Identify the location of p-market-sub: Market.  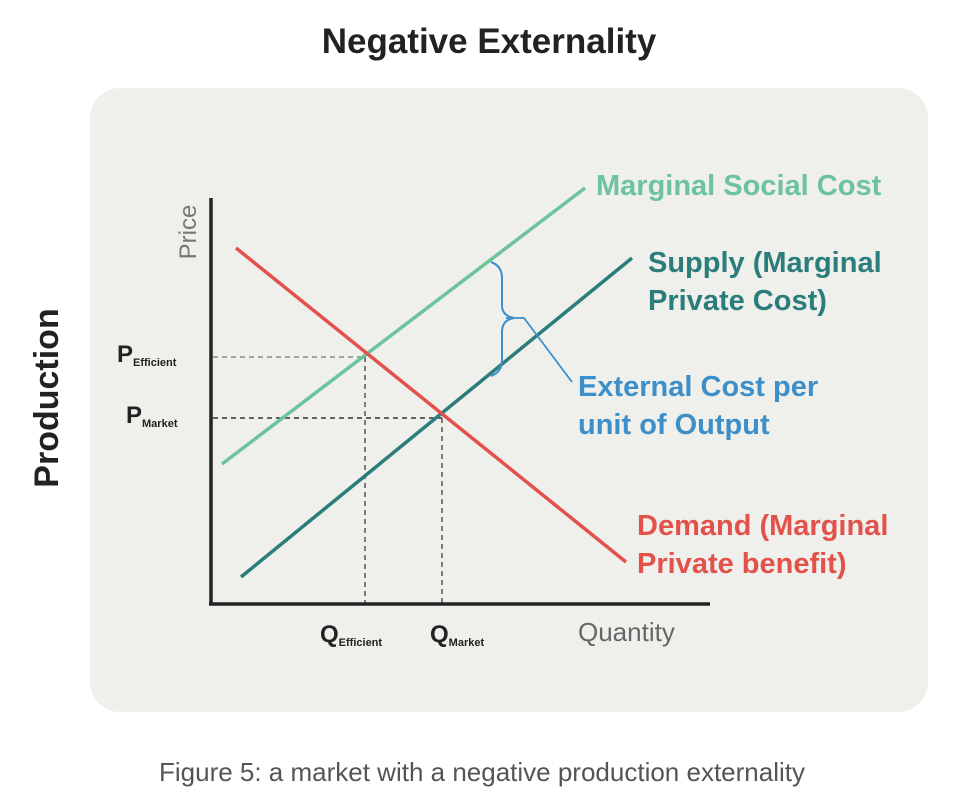
(160, 424).